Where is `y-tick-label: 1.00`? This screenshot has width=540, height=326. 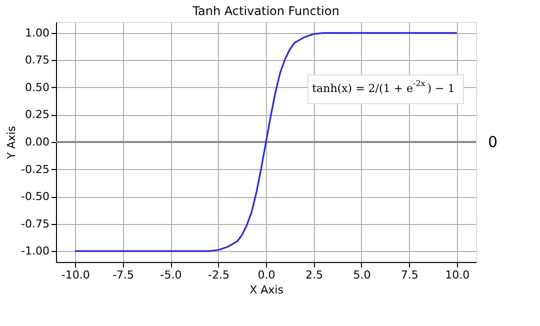 y-tick-label: 1.00 is located at coordinates (37, 33).